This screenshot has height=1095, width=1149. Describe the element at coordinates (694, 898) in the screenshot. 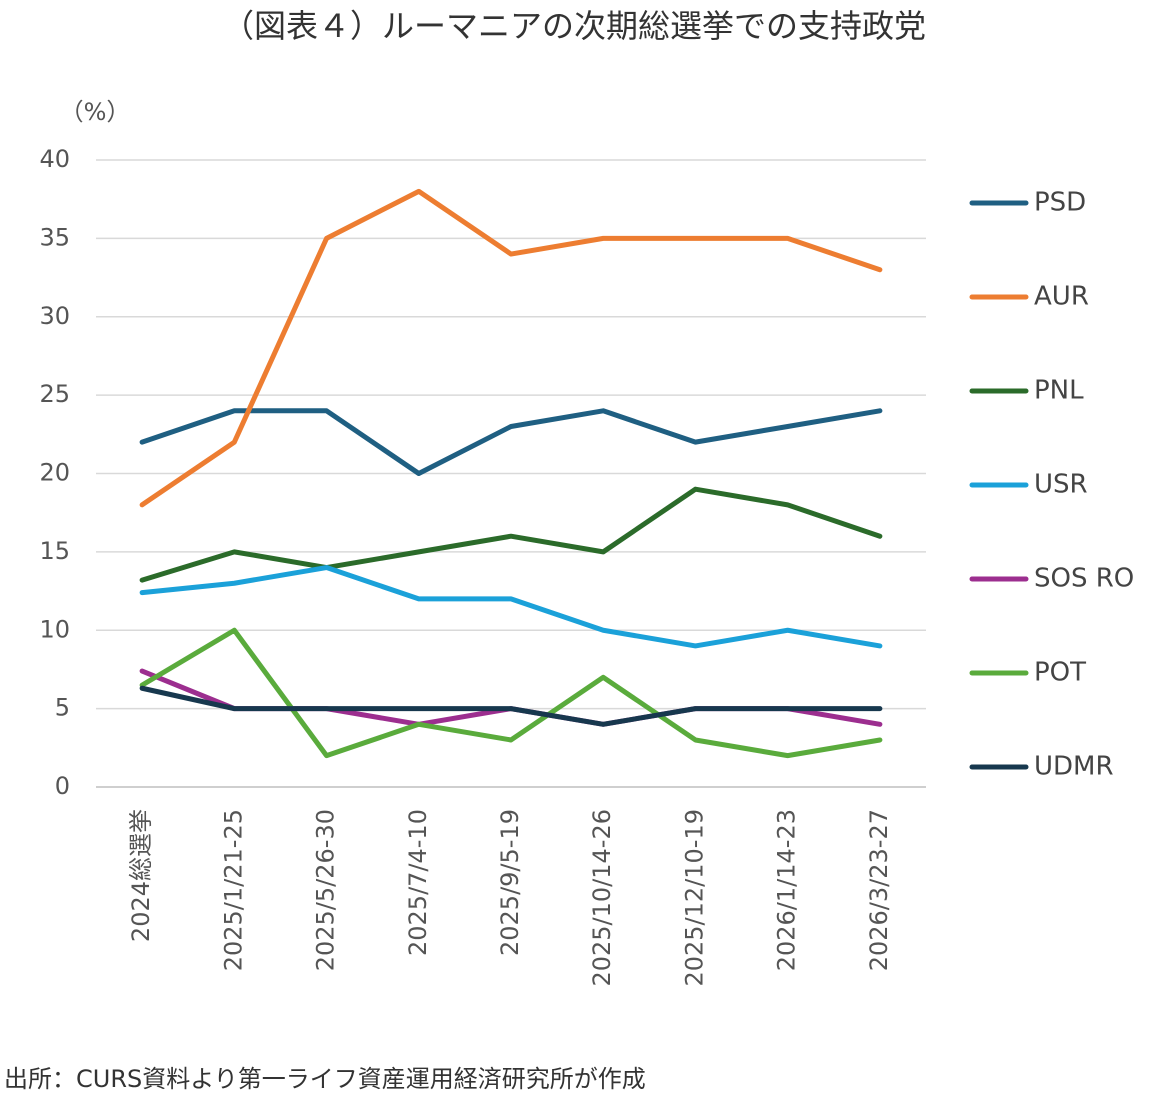

I see `x-tick-label: 2025/12/10-19` at that location.